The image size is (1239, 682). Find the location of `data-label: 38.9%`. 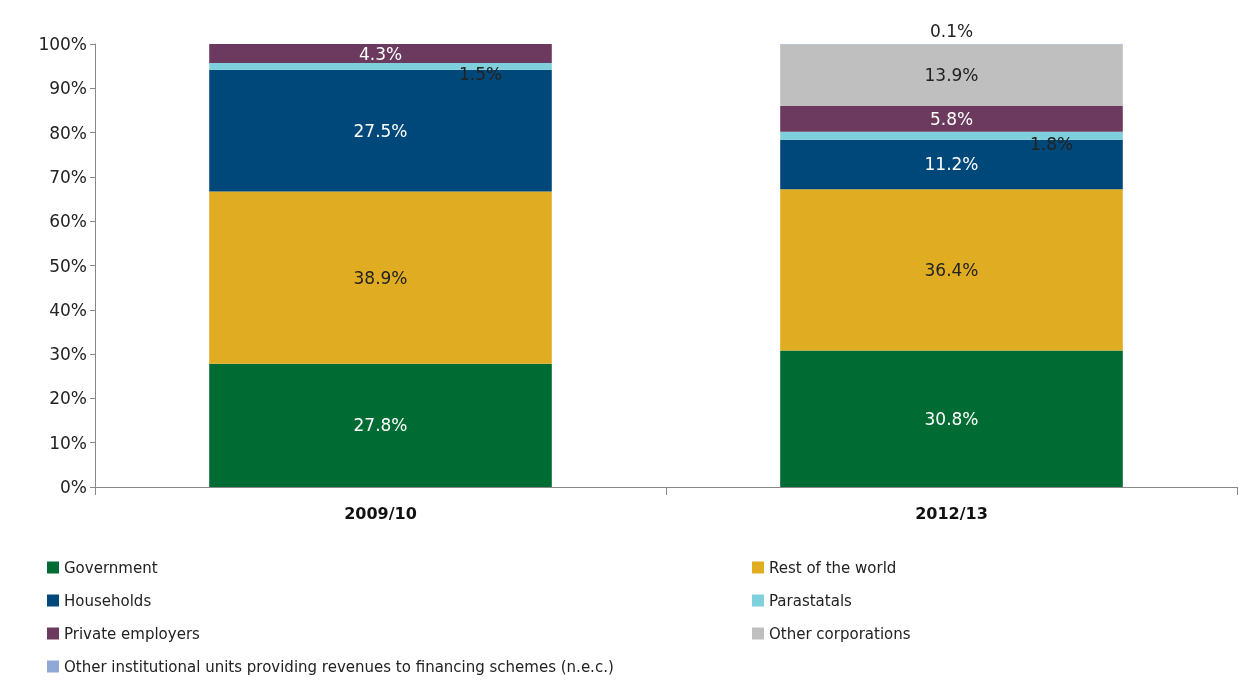

data-label: 38.9% is located at coordinates (380, 277).